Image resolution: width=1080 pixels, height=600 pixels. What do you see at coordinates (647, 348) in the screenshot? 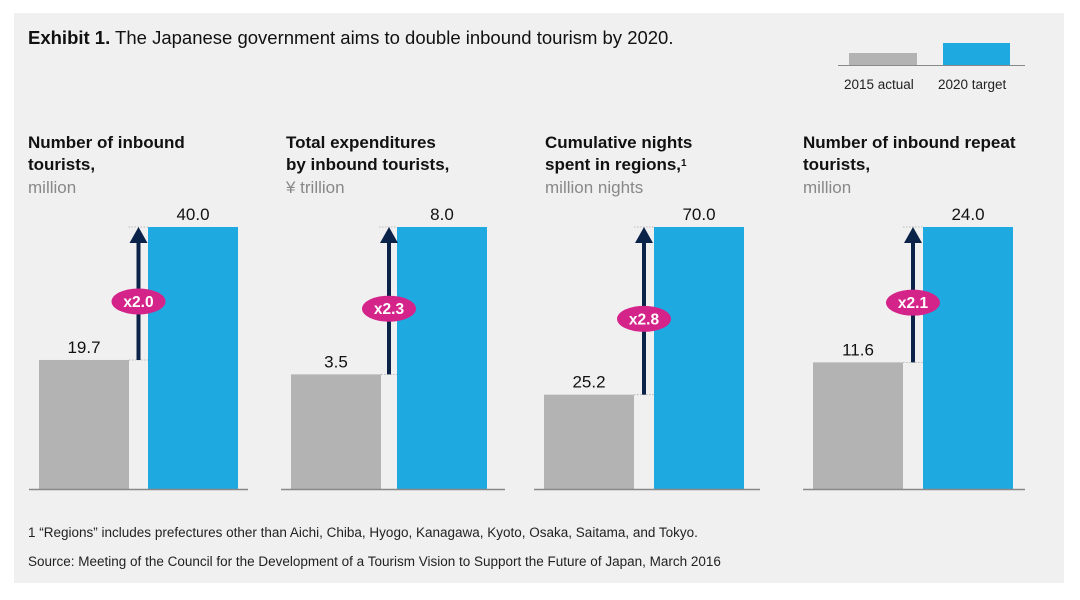
I see `chart-3: 25.2 70.0 x2.8` at bounding box center [647, 348].